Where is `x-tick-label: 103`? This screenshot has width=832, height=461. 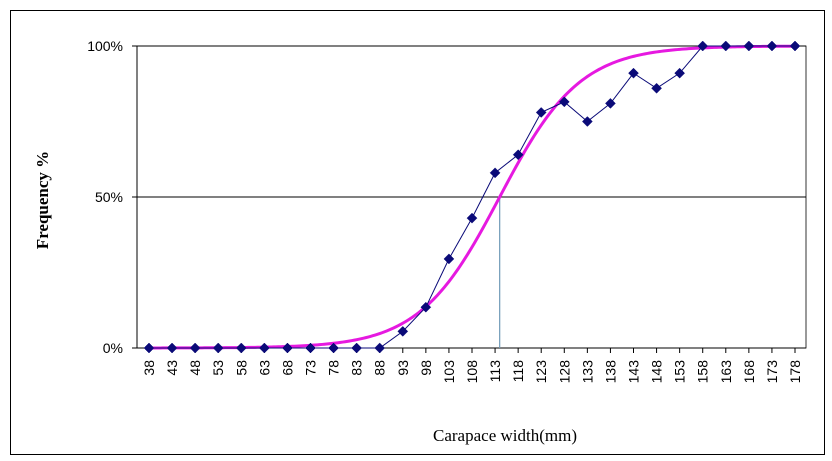 x-tick-label: 103 is located at coordinates (449, 372).